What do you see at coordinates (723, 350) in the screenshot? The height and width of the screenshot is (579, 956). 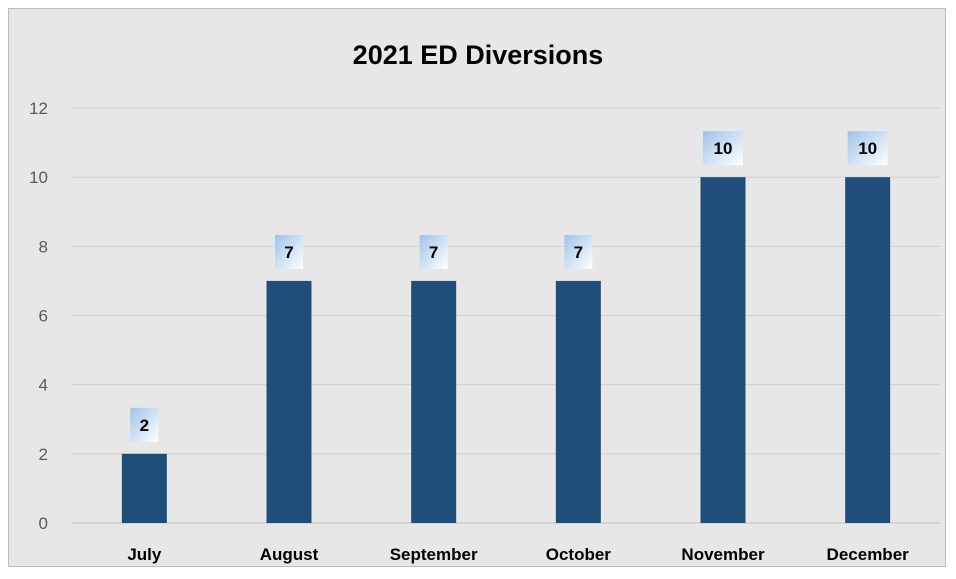 I see `bar-november` at bounding box center [723, 350].